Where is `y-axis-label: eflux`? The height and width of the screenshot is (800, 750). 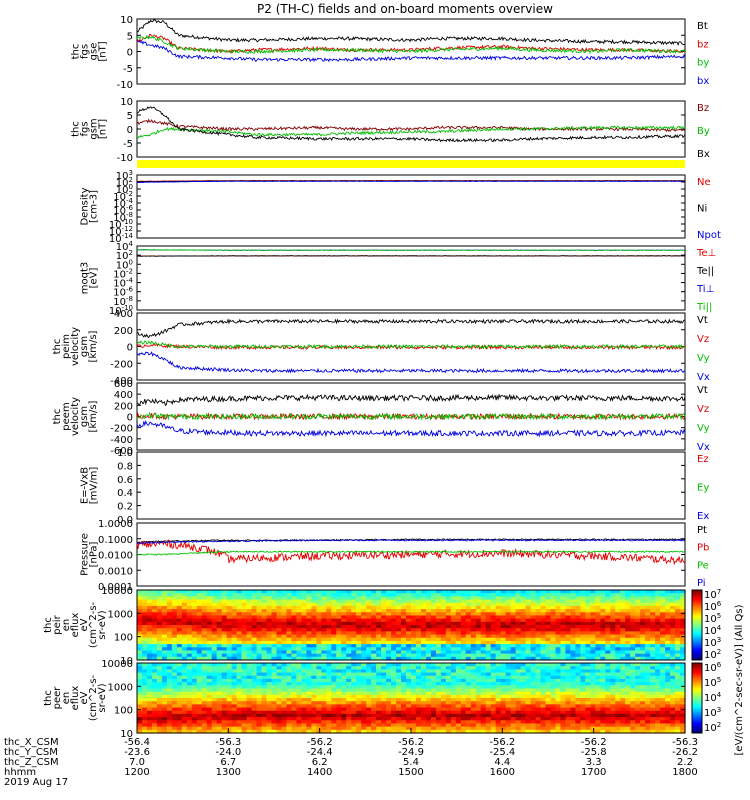 y-axis-label: eflux is located at coordinates (75, 625).